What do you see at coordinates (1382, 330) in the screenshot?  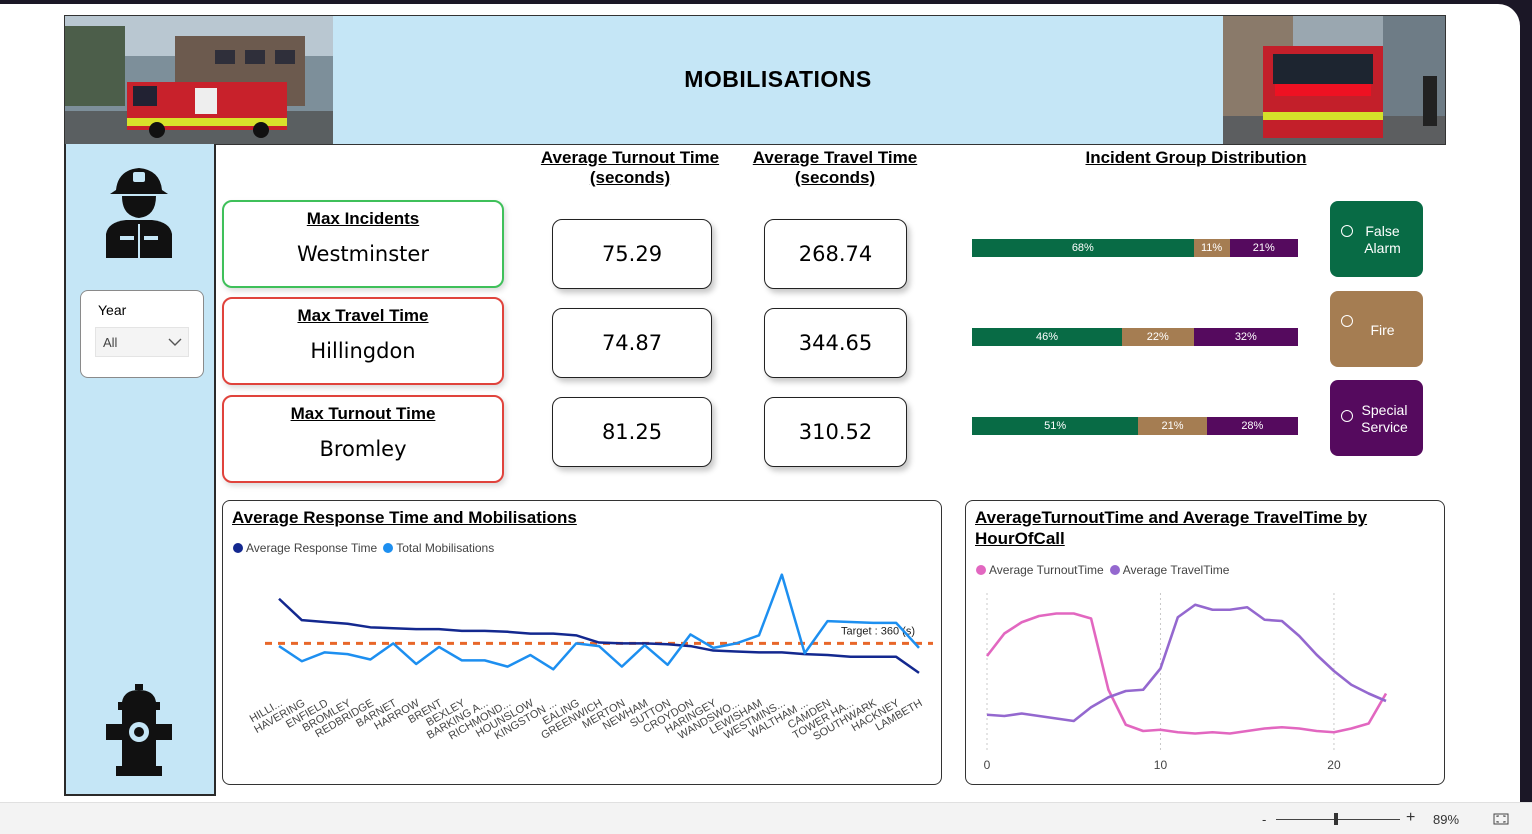 I see `legend-fire-label: Fire` at bounding box center [1382, 330].